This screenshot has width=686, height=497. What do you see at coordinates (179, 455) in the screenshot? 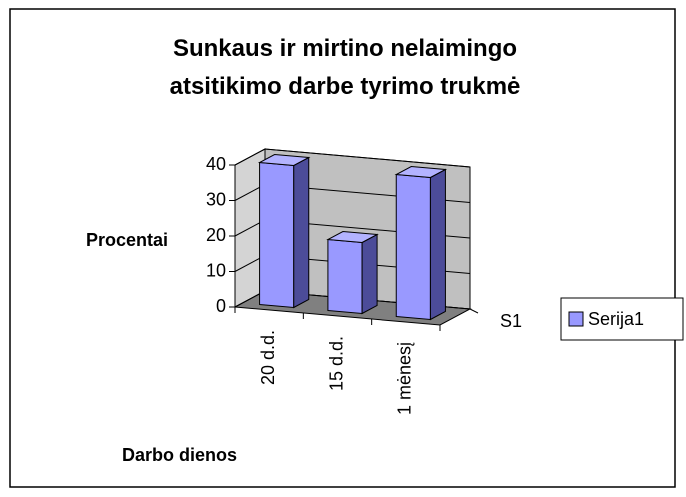
I see `x-axis-label: Darbo dienos` at bounding box center [179, 455].